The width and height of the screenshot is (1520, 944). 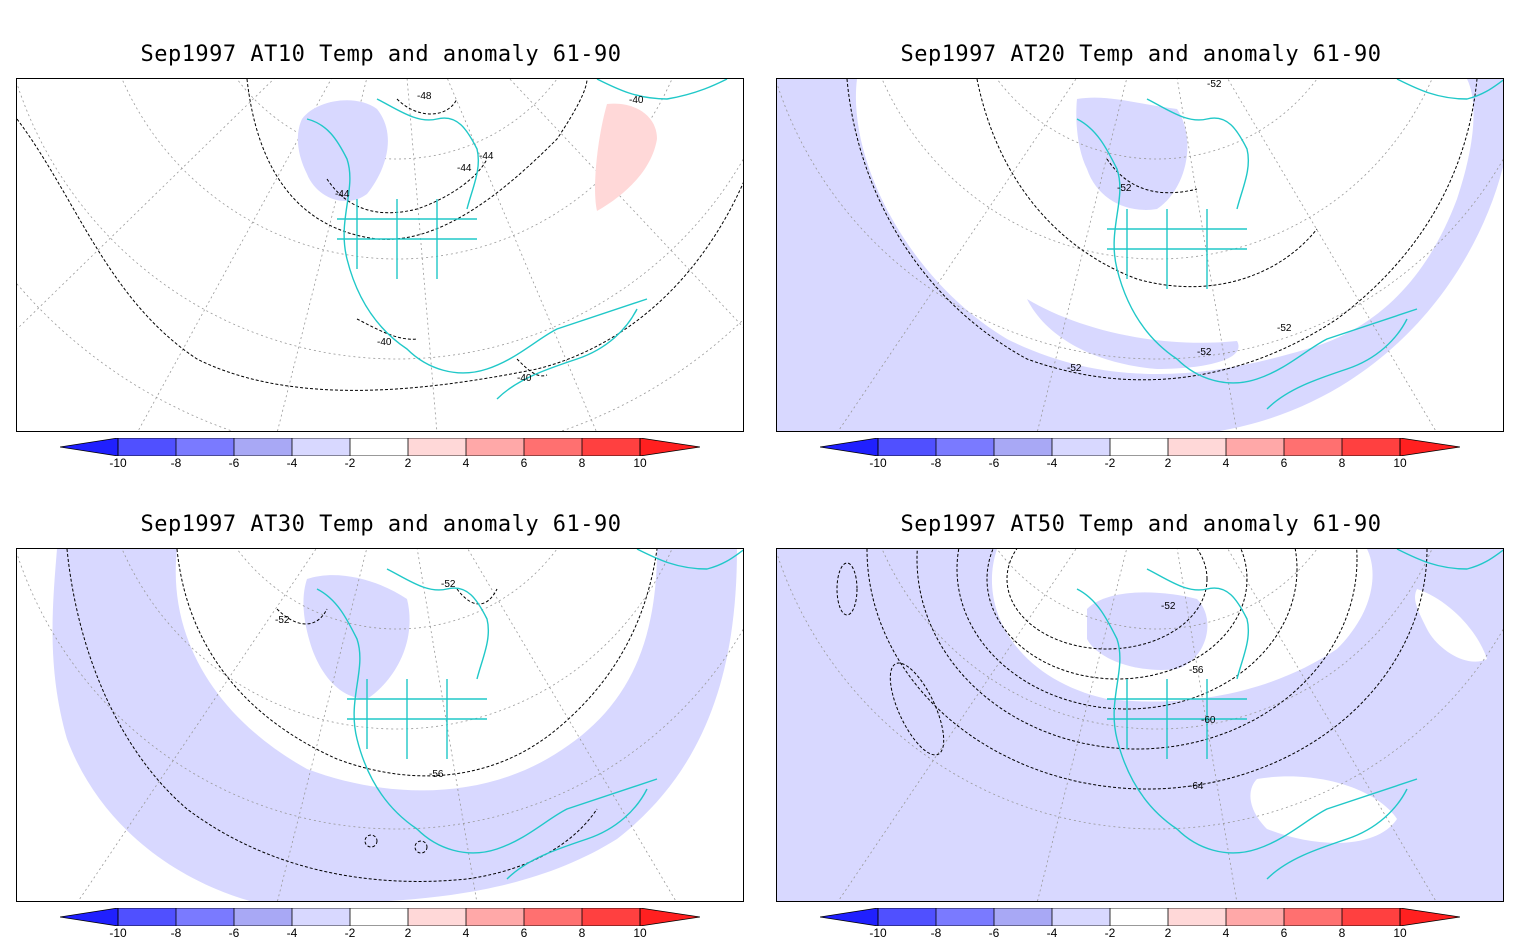 What do you see at coordinates (1323, 809) in the screenshot?
I see `no-anomaly-region` at bounding box center [1323, 809].